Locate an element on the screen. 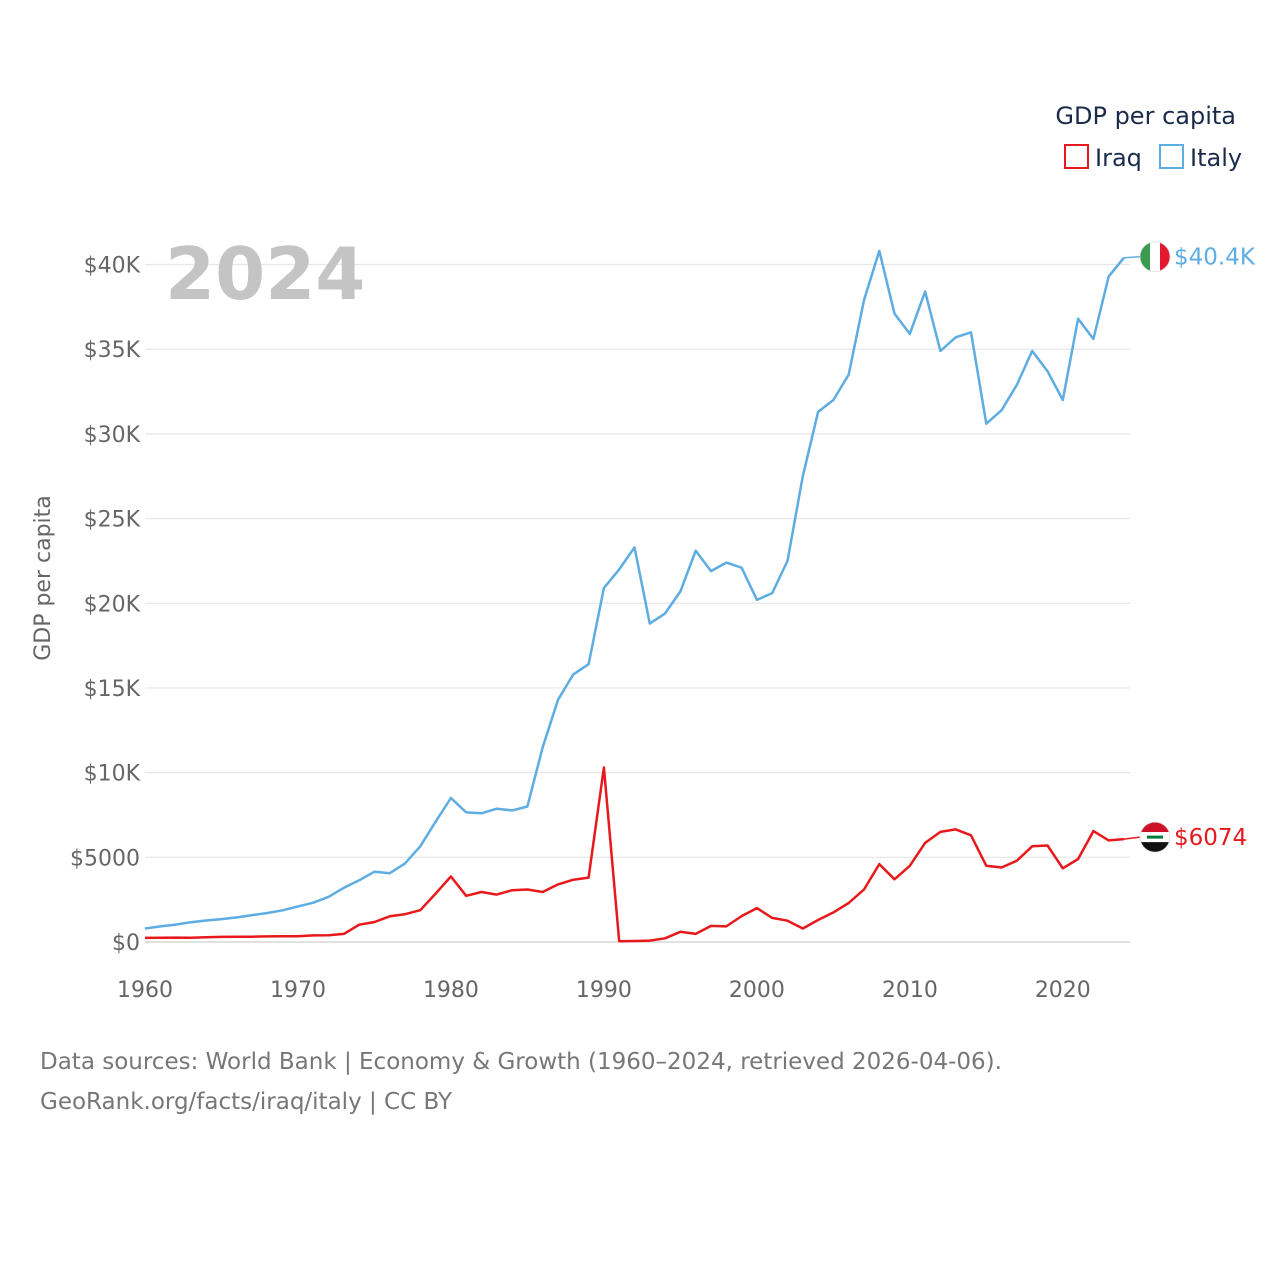 This screenshot has width=1280, height=1280. x-axis-tick-labels: 1960 1970 1980 1990 2000 2010 2020 is located at coordinates (604, 990).